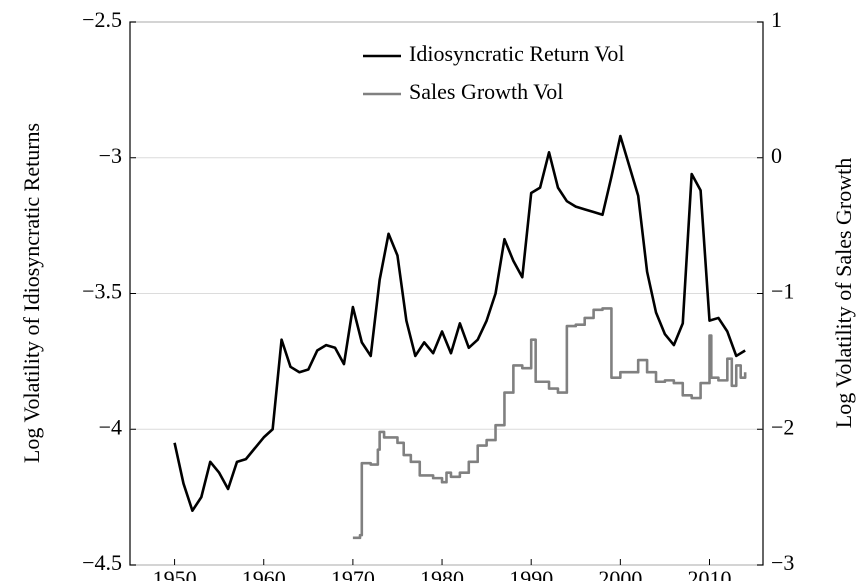 The width and height of the screenshot is (865, 581). Describe the element at coordinates (102, 562) in the screenshot. I see `y-tick-label: −4.5` at that location.